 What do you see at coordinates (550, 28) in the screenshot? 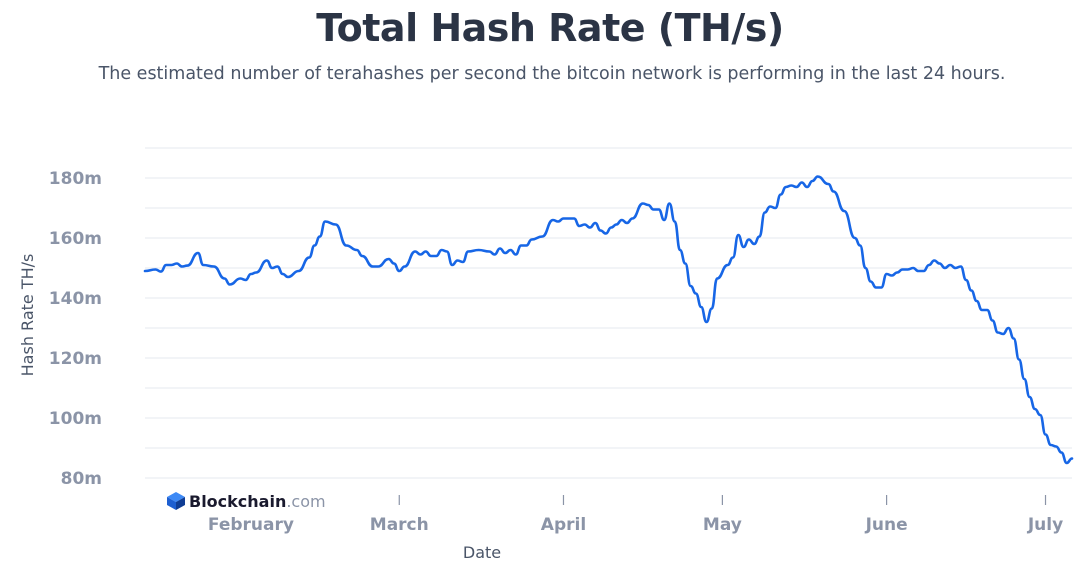
I see `chart-title: Total Hash Rate (TH/s)` at bounding box center [550, 28].